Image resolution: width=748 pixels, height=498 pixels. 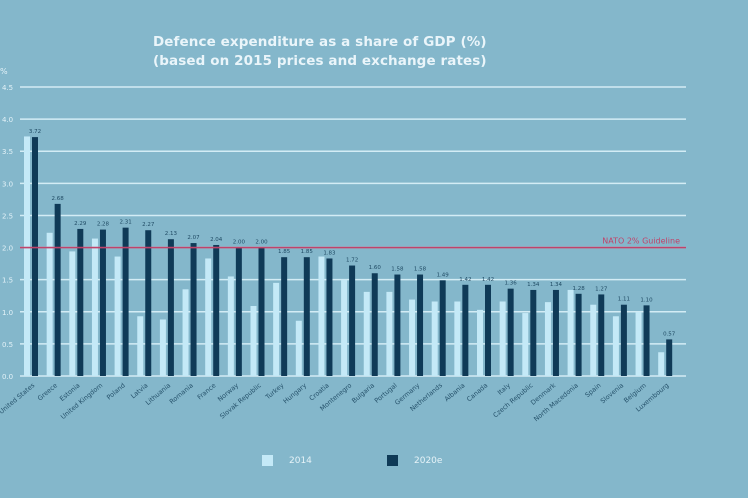 What do you see at coordinates (601, 289) in the screenshot?
I see `data-label: 1.27` at bounding box center [601, 289].